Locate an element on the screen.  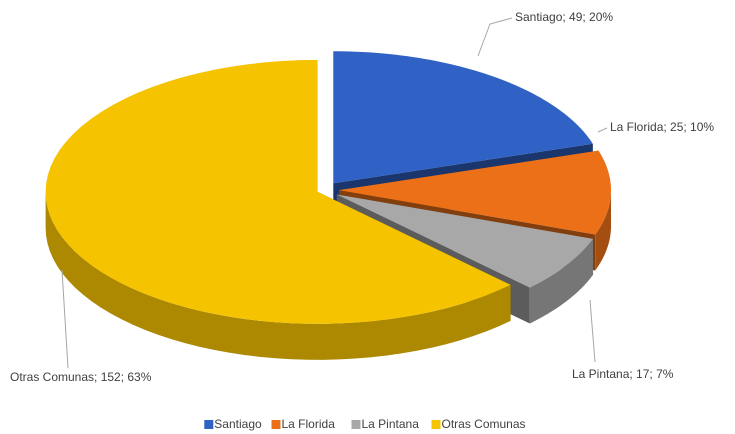
legend-label: La Florida is located at coordinates (309, 424).